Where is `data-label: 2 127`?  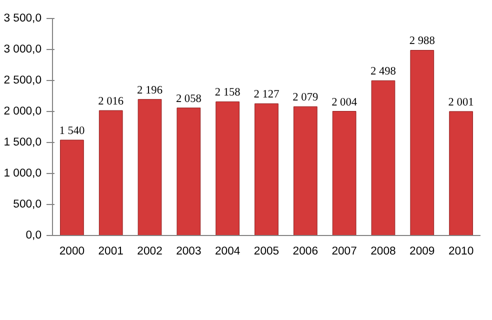 data-label: 2 127 is located at coordinates (267, 94).